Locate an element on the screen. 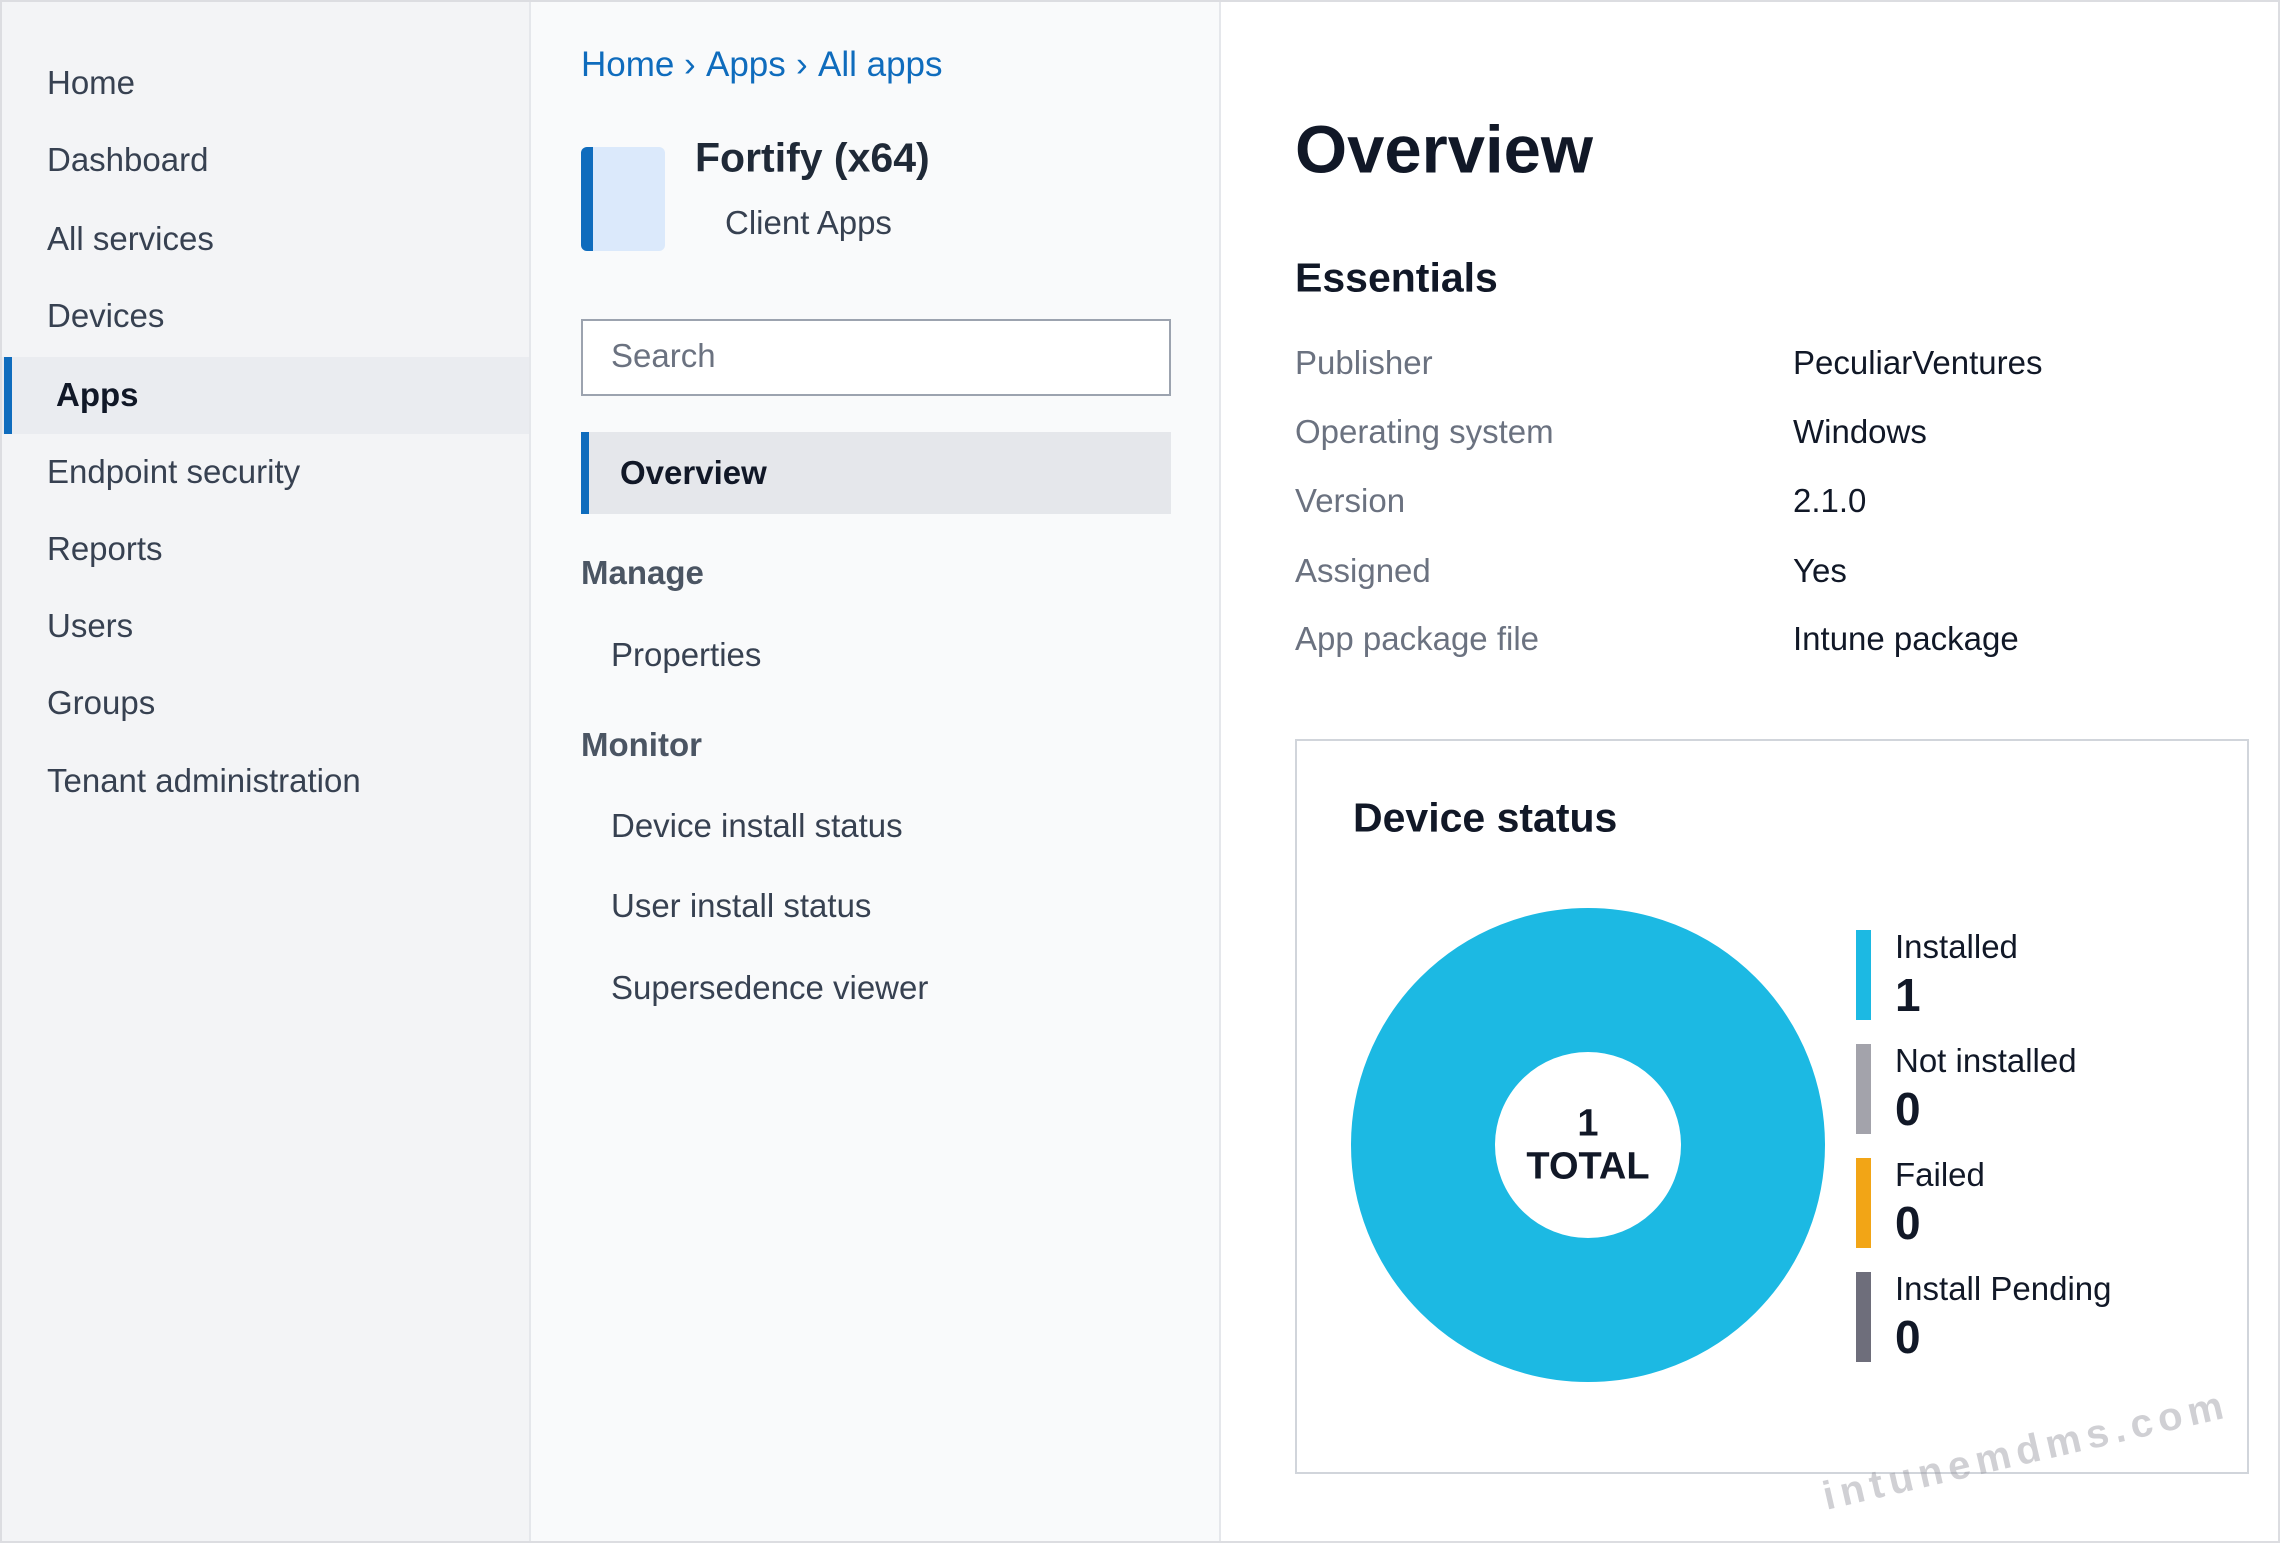  menu-item: User install status is located at coordinates (741, 905).